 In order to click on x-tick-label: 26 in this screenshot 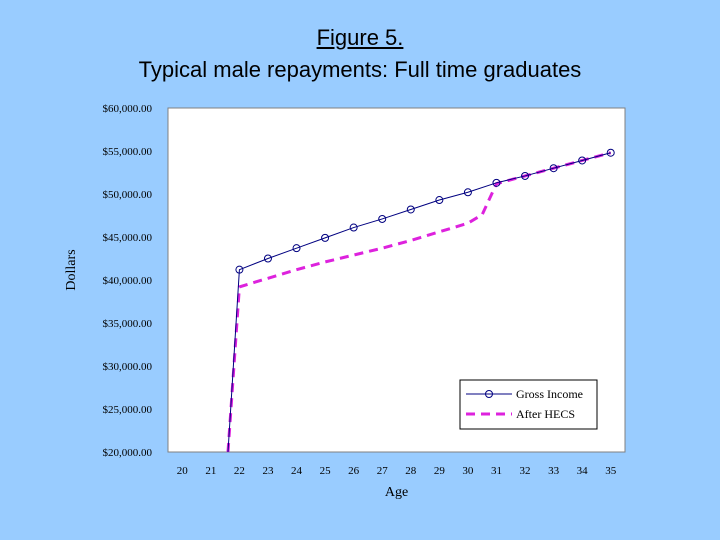, I will do `click(354, 471)`.